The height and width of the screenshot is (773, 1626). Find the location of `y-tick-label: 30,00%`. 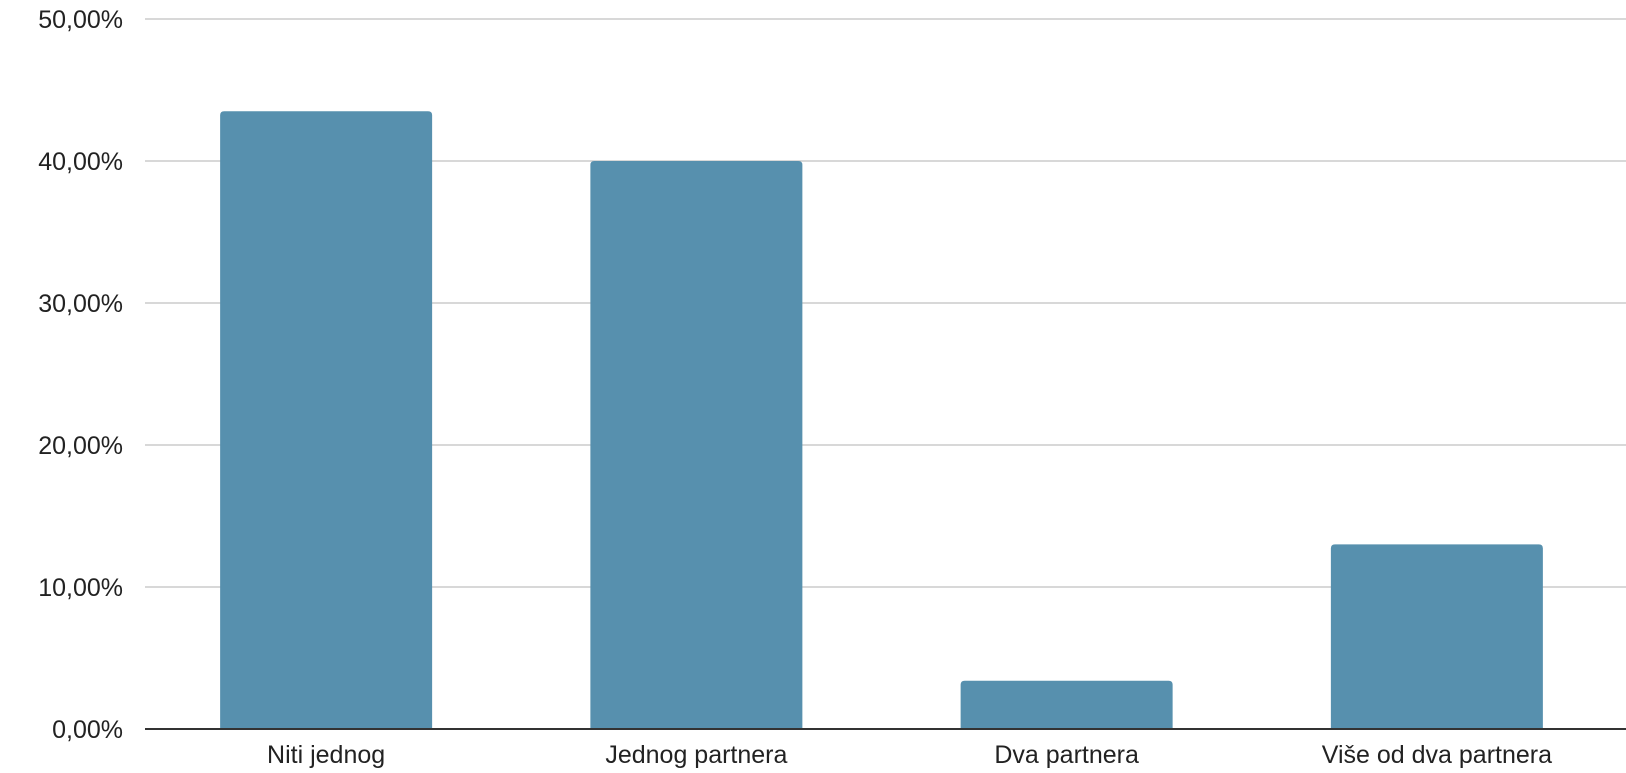

y-tick-label: 30,00% is located at coordinates (80, 304).